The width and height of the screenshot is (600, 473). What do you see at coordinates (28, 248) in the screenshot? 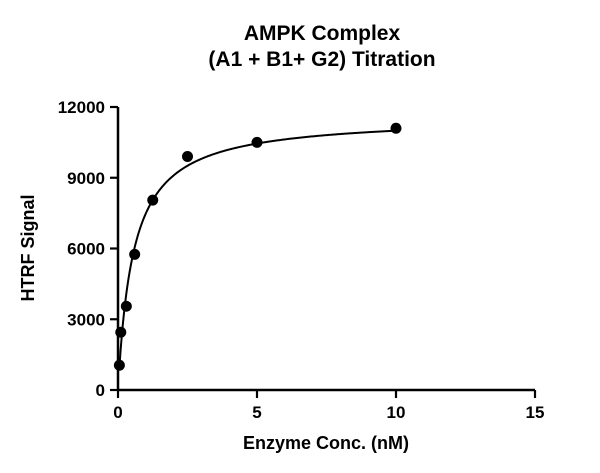
I see `y-axis-label: HTRF Signal` at bounding box center [28, 248].